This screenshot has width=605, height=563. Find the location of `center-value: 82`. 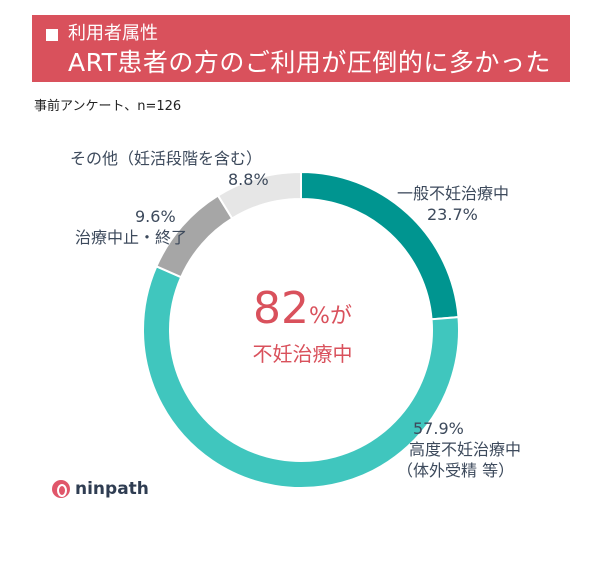

center-value: 82 is located at coordinates (281, 308).